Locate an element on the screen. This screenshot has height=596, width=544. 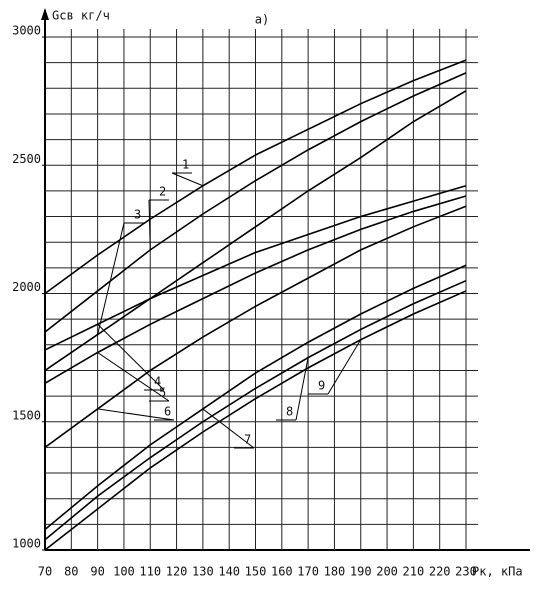
y-tick-label: 2500 is located at coordinates (26, 159).